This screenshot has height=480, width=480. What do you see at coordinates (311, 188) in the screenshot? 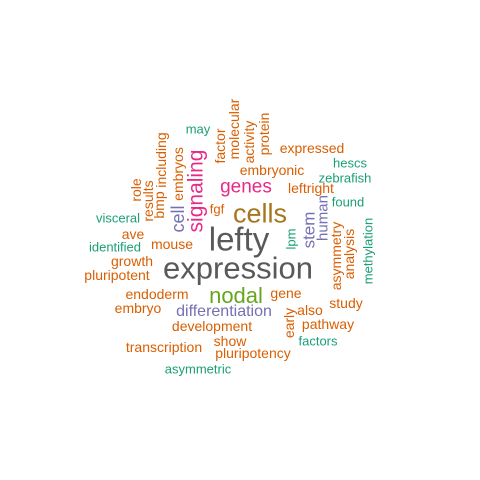
I see `word-leftright: leftright` at bounding box center [311, 188].